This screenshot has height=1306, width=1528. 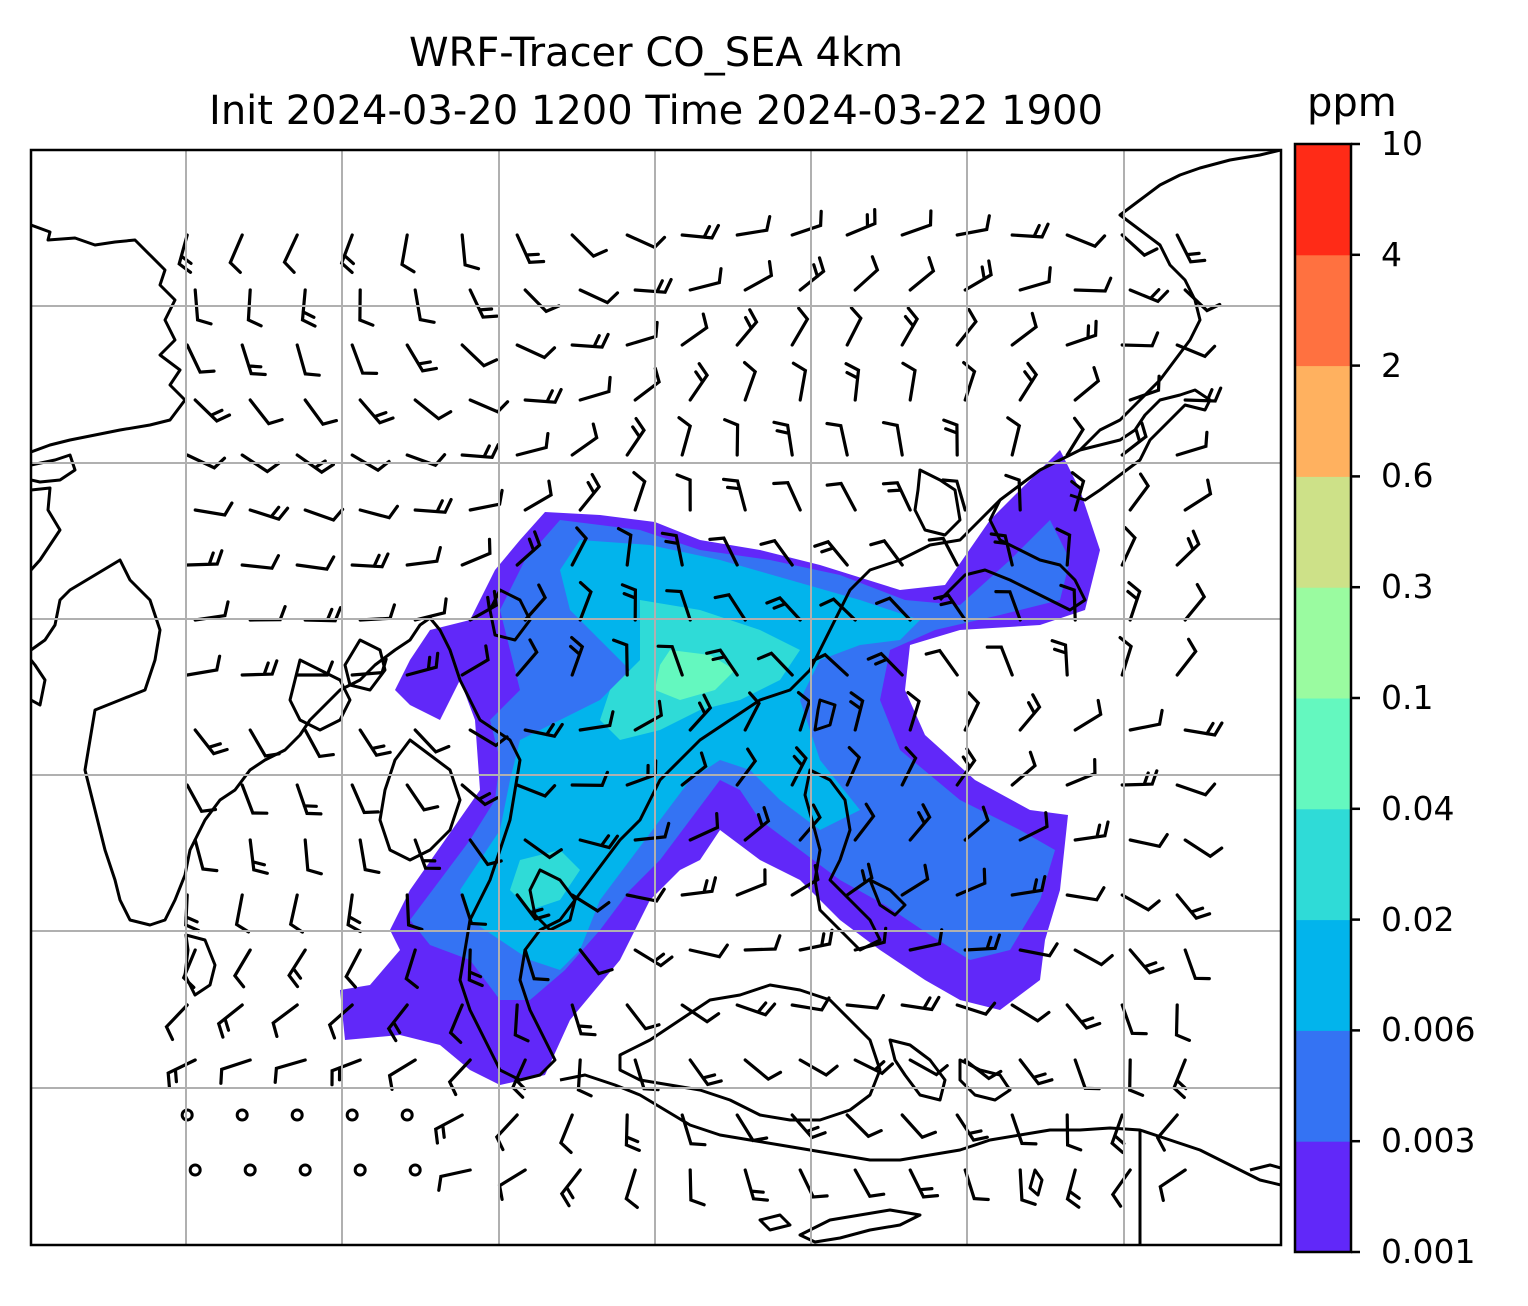 I want to click on calm-wind-markers, so click(x=301, y=1142).